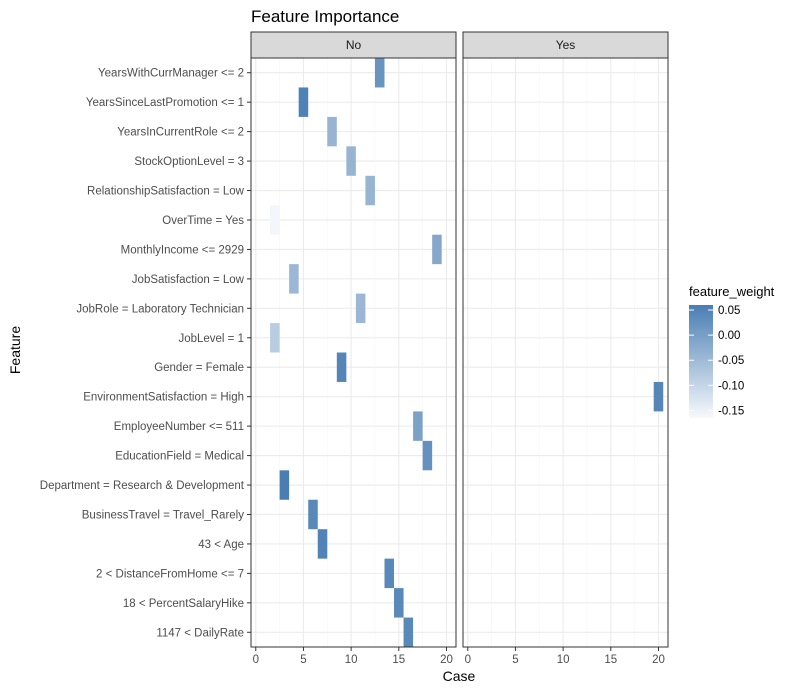 The height and width of the screenshot is (692, 800). I want to click on legend-label: -0.15, so click(731, 411).